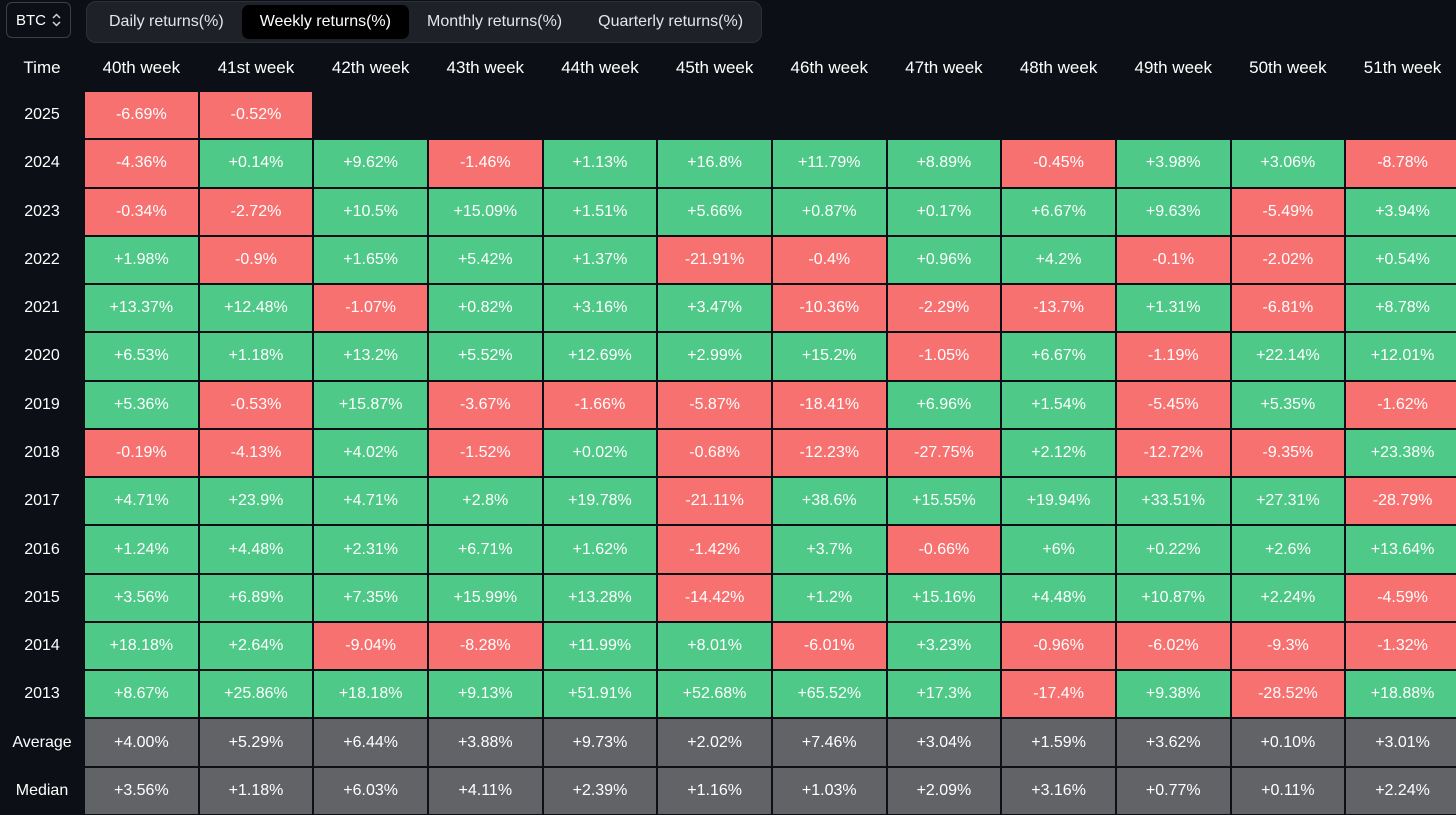  What do you see at coordinates (1288, 742) in the screenshot?
I see `summary-cell: +0.10%` at bounding box center [1288, 742].